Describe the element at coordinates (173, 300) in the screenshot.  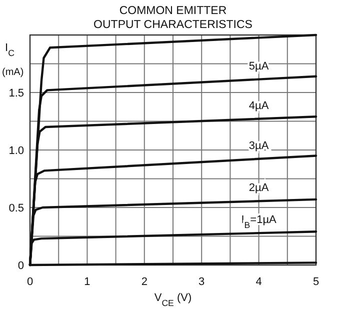
I see `x-axis-title: V$_{CE}$ (V)` at that location.